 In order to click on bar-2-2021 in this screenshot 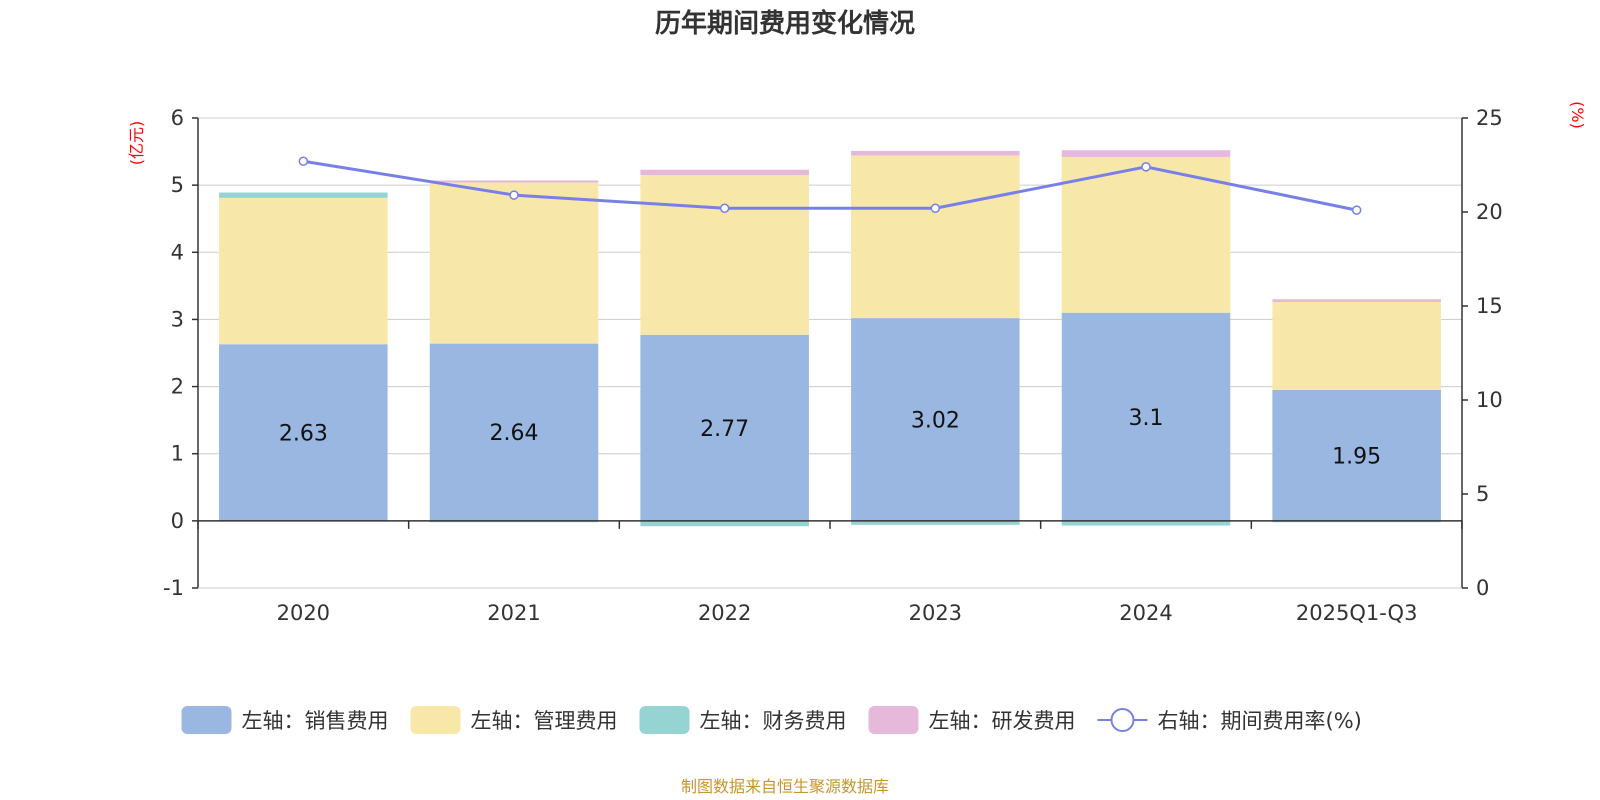, I will do `click(514, 263)`.